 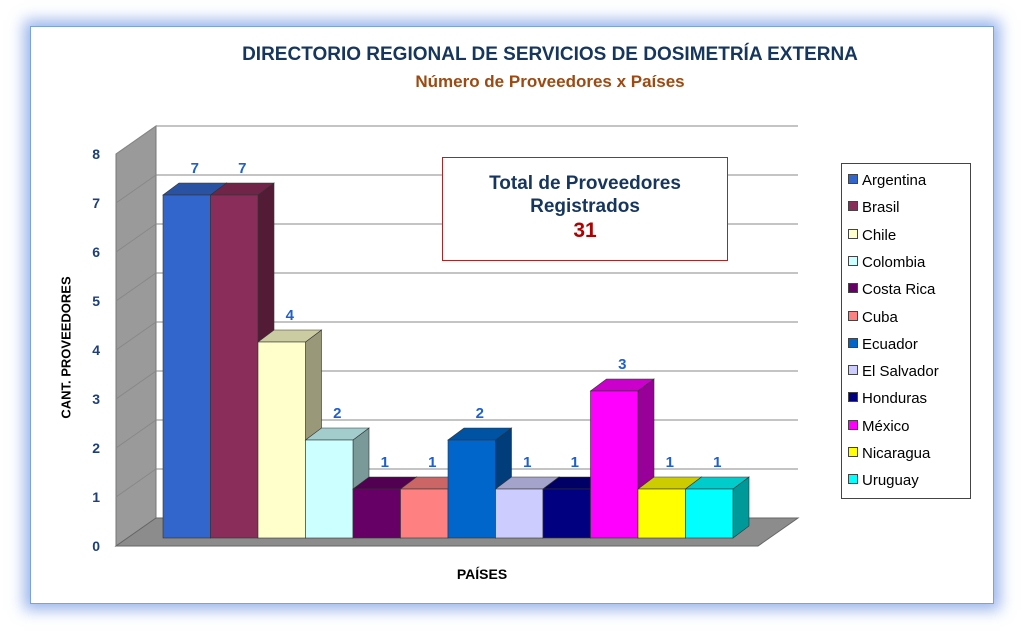 I want to click on legend-item: Uruguay, so click(x=883, y=482).